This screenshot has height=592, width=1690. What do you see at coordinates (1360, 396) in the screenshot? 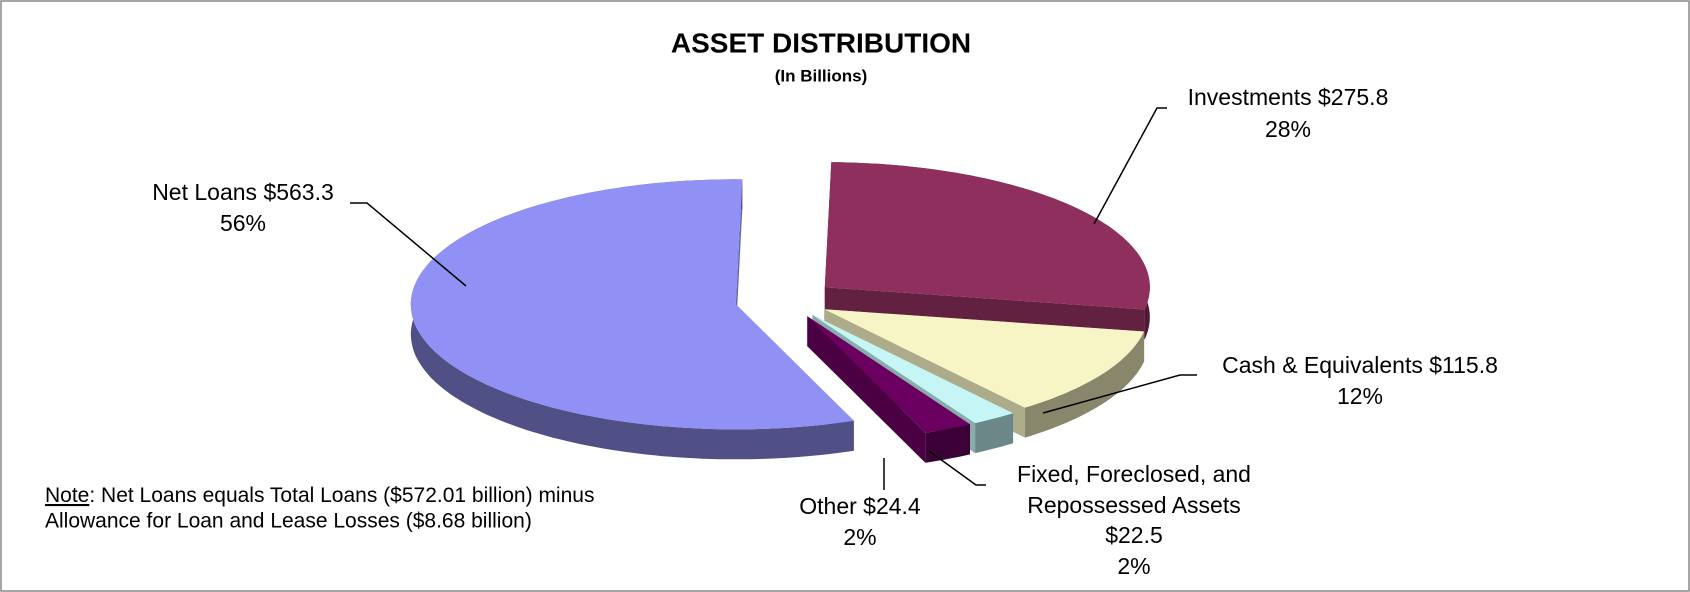
I see `percent-label: 12%` at bounding box center [1360, 396].